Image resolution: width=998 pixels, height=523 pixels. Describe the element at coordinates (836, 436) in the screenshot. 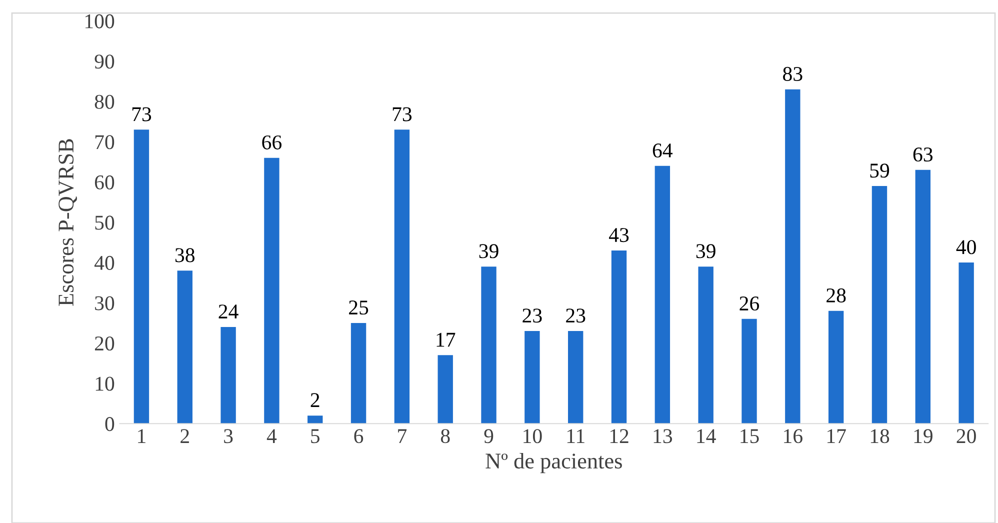

I see `x-tick-label: 17` at that location.